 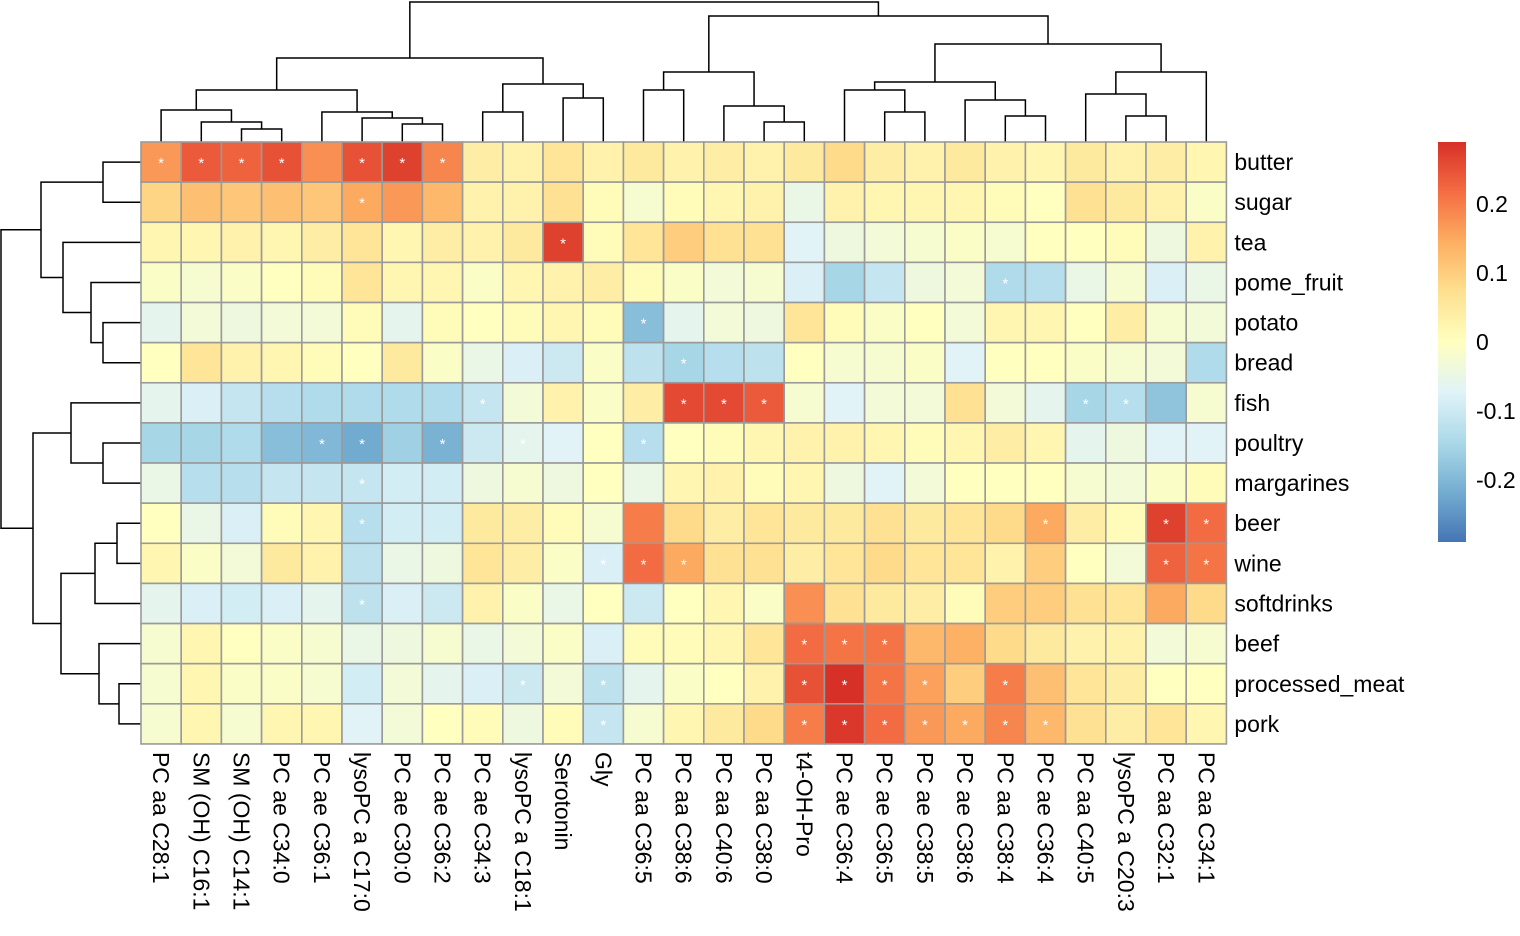 What do you see at coordinates (362, 832) in the screenshot?
I see `column-label: lysoPC a C17:0` at bounding box center [362, 832].